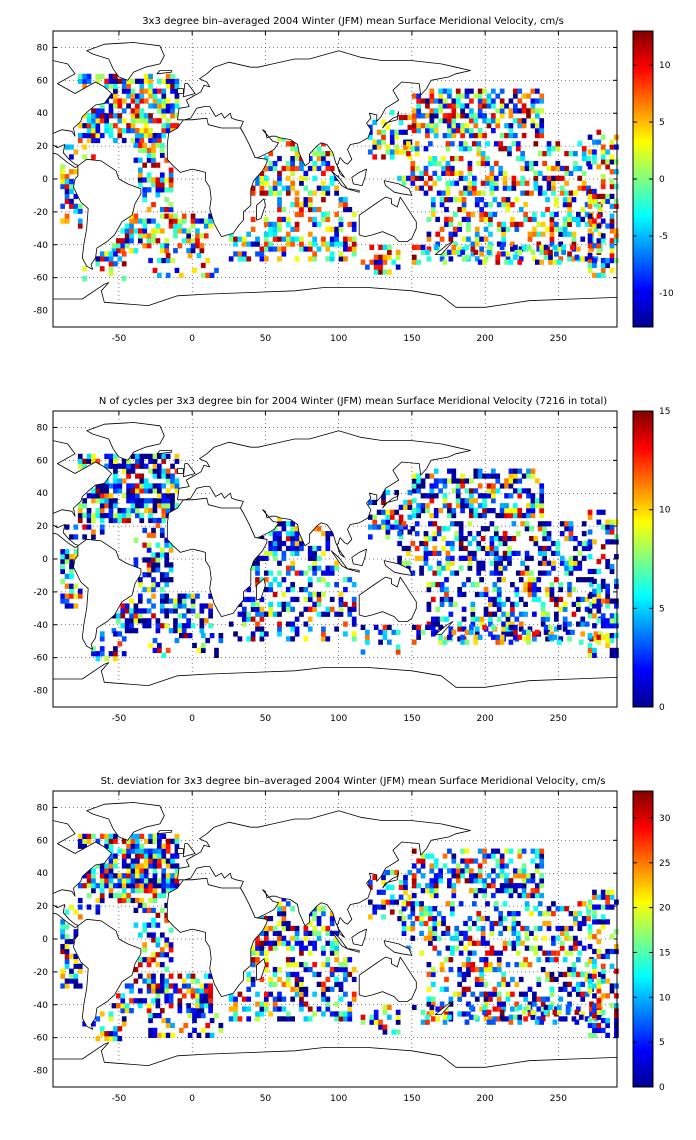 The height and width of the screenshot is (1140, 696). What do you see at coordinates (189, 470) in the screenshot?
I see `coastline` at bounding box center [189, 470].